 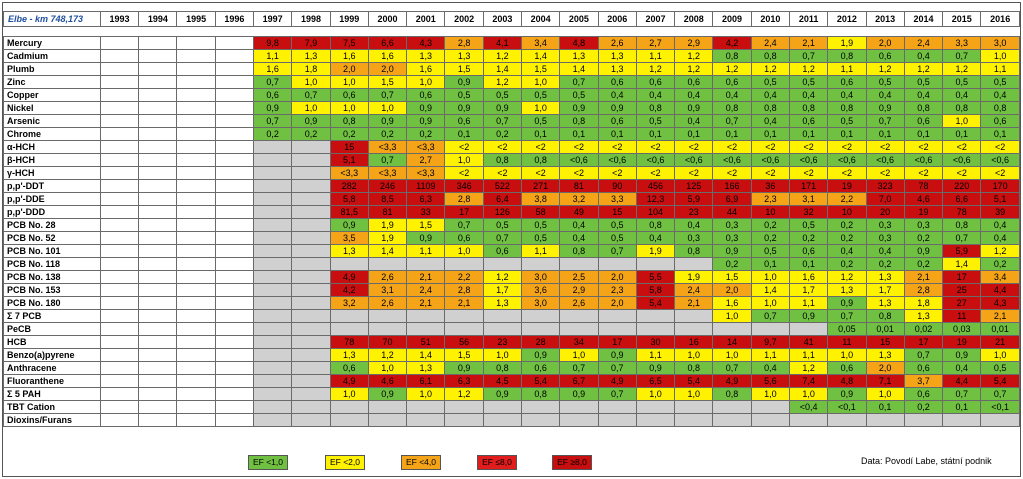 I want to click on value-cell: 5,8, so click(x=349, y=199).